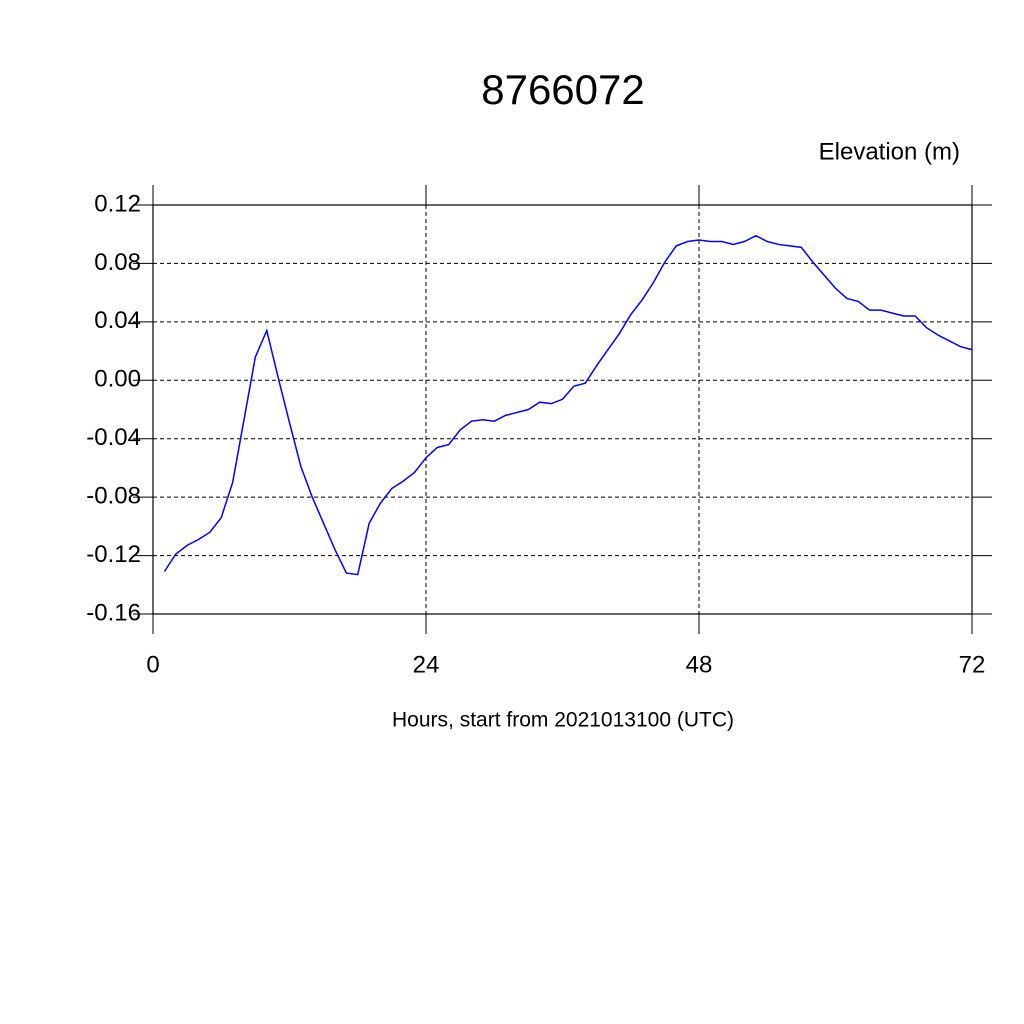 This screenshot has height=1024, width=1024. I want to click on x-tick-label: 24, so click(426, 664).